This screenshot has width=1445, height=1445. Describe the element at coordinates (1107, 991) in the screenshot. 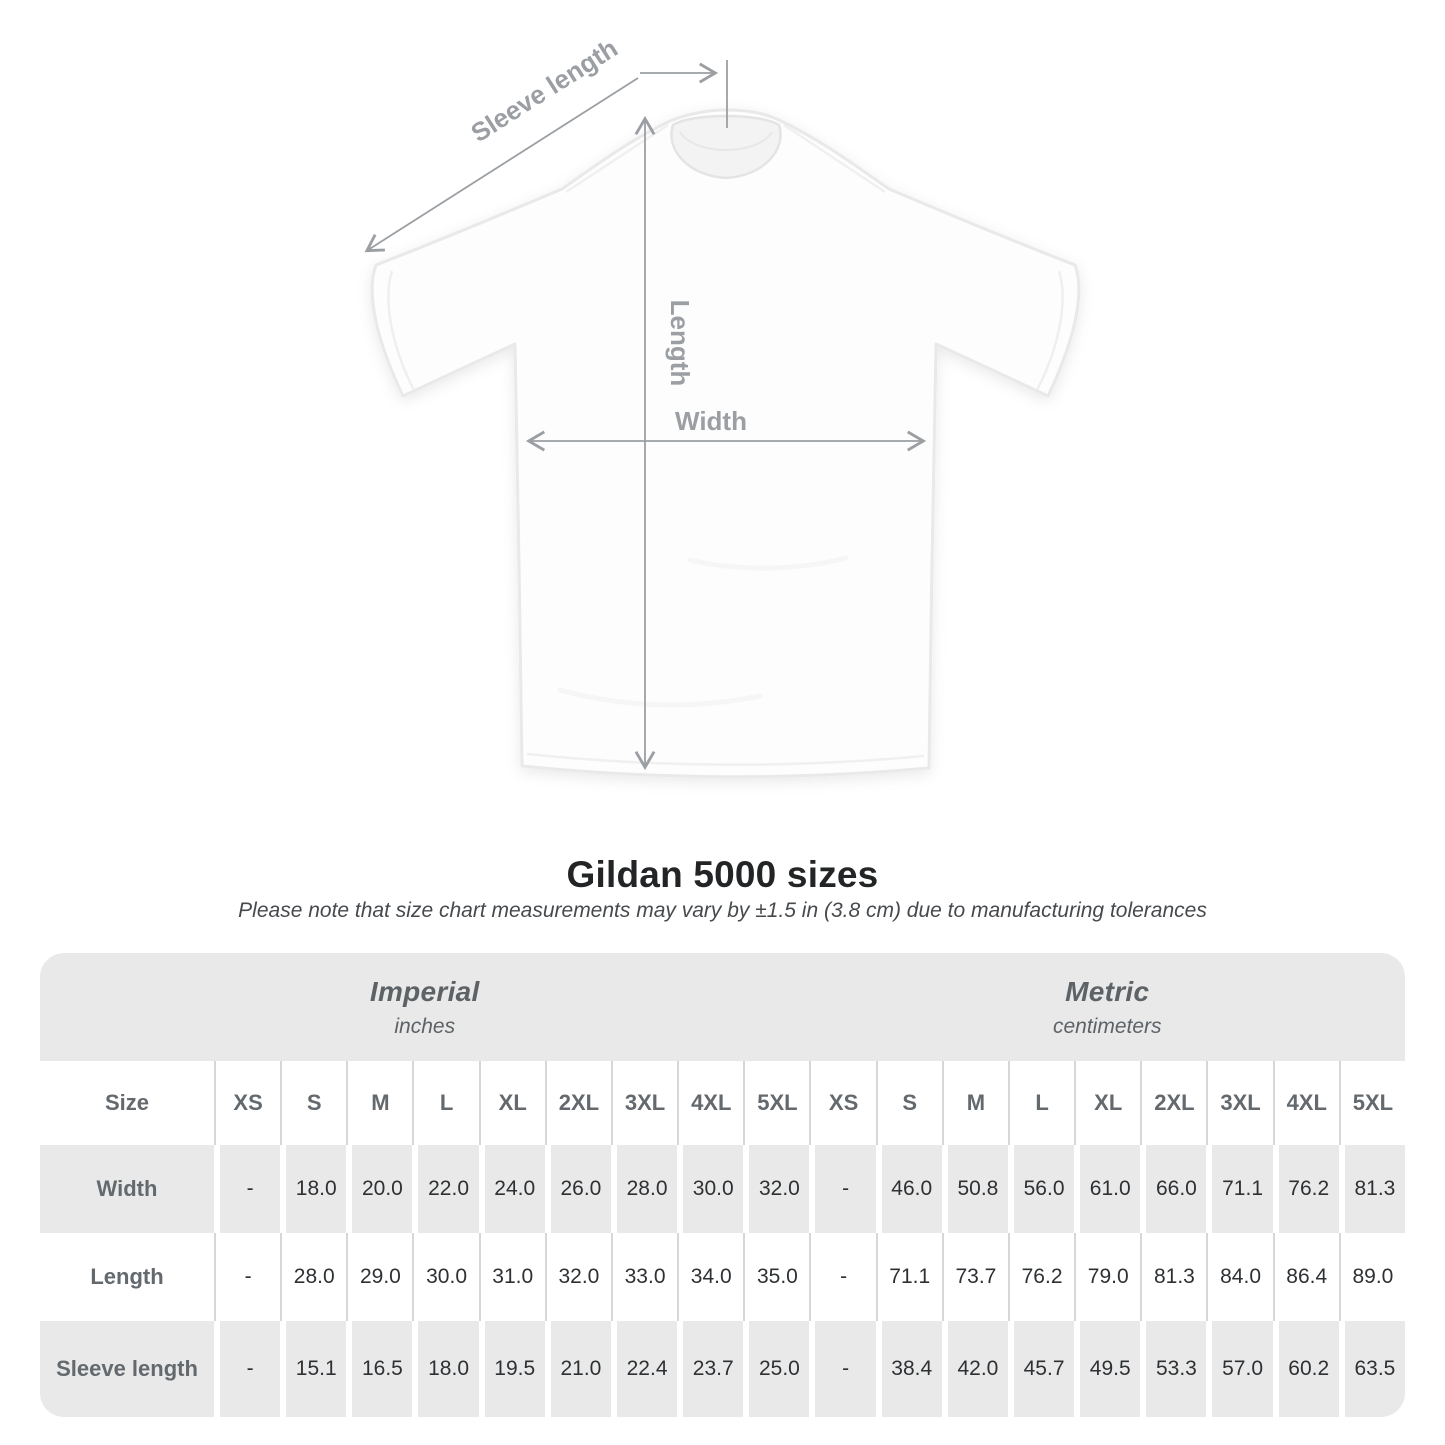

I see `unit-group-label: Metric` at that location.